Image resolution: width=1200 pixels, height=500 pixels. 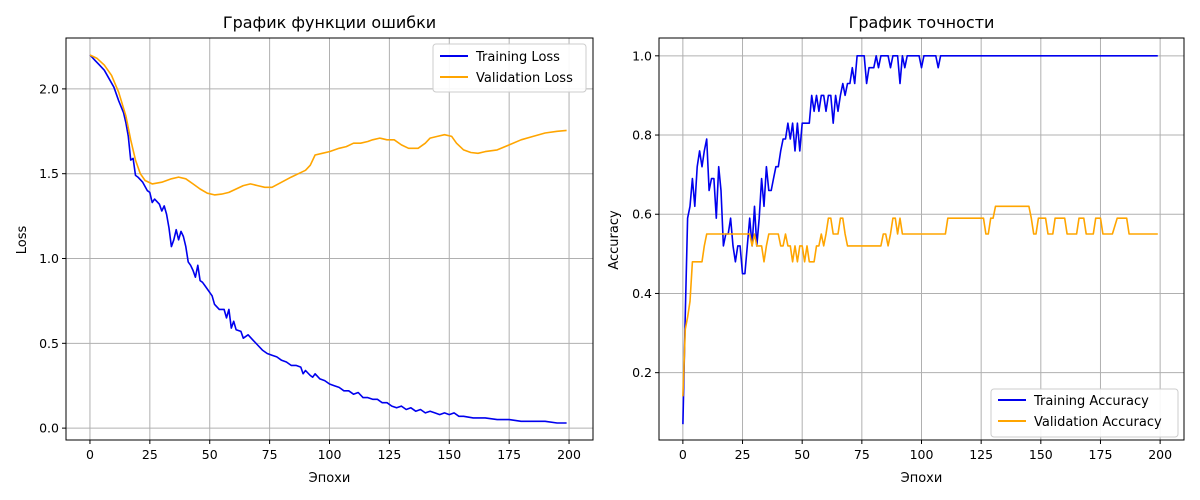 What do you see at coordinates (642, 214) in the screenshot?
I see `accuracy-ytick-label: 0.6` at bounding box center [642, 214].